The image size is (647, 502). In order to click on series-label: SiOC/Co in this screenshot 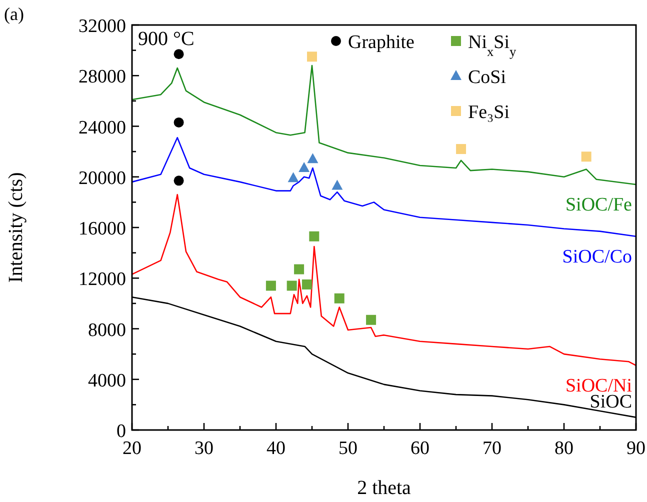, I will do `click(597, 257)`.